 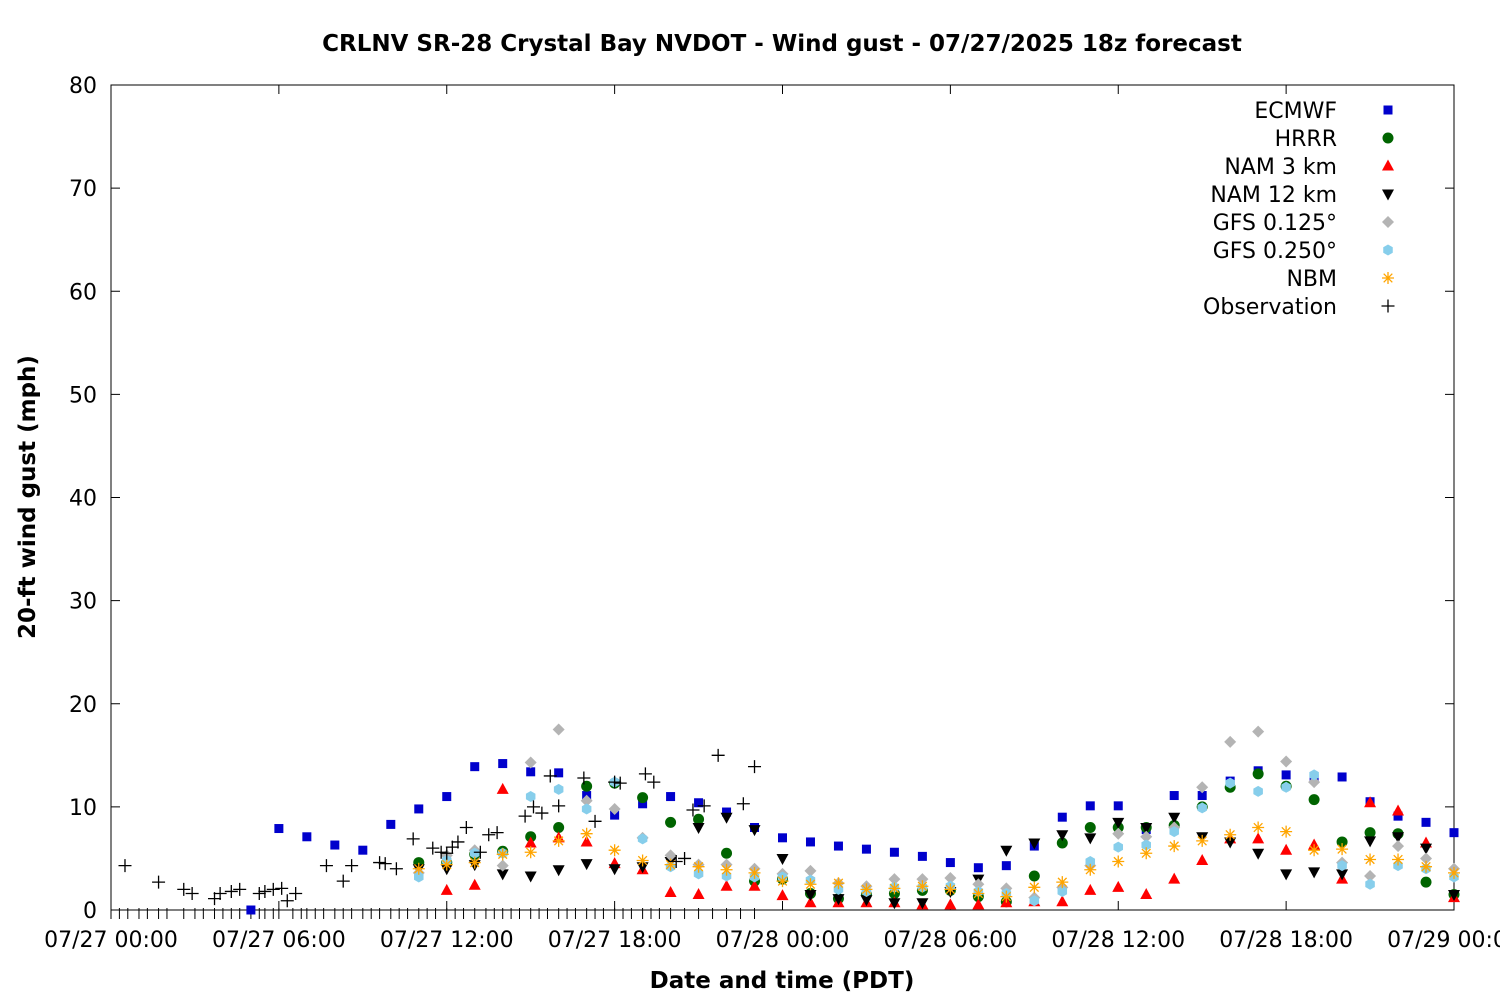 I want to click on series-hrrr, so click(x=936, y=838).